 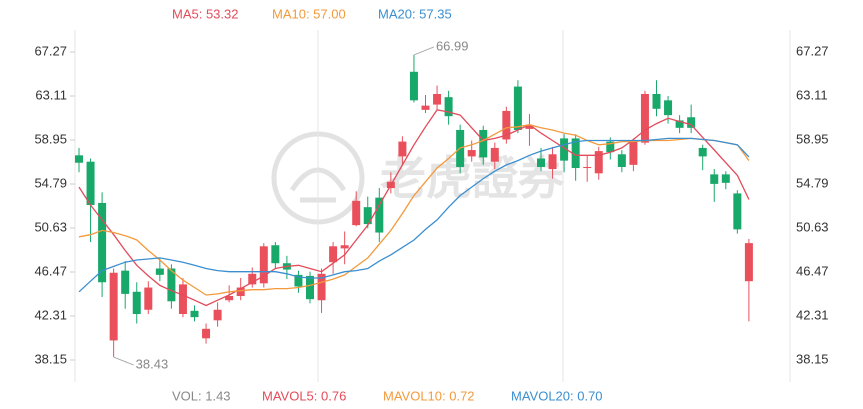 What do you see at coordinates (50, 138) in the screenshot?
I see `y-tick-label: 58.95` at bounding box center [50, 138].